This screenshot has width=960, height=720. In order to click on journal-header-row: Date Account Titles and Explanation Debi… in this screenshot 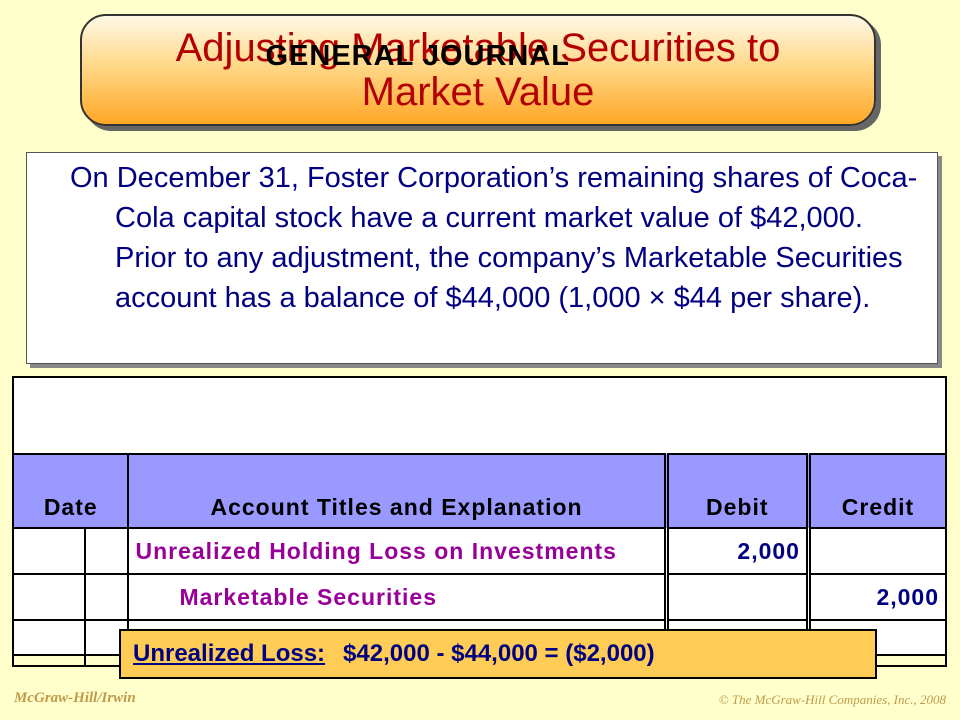, I will do `click(479, 491)`.